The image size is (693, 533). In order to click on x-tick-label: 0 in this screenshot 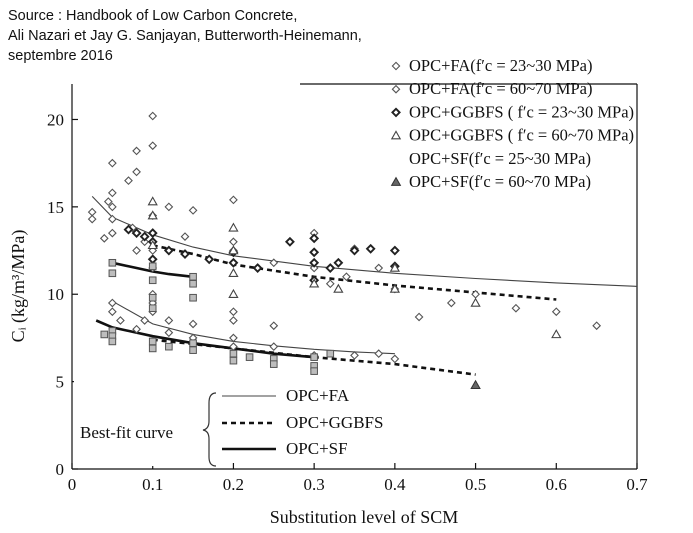, I will do `click(72, 484)`.